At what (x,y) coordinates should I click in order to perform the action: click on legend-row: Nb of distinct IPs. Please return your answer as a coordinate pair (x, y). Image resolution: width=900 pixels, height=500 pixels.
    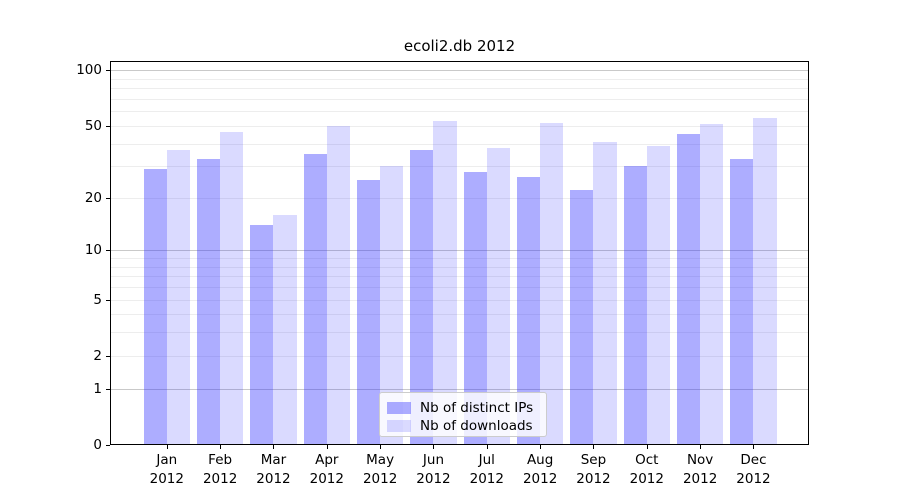
    Looking at the image, I should click on (461, 408).